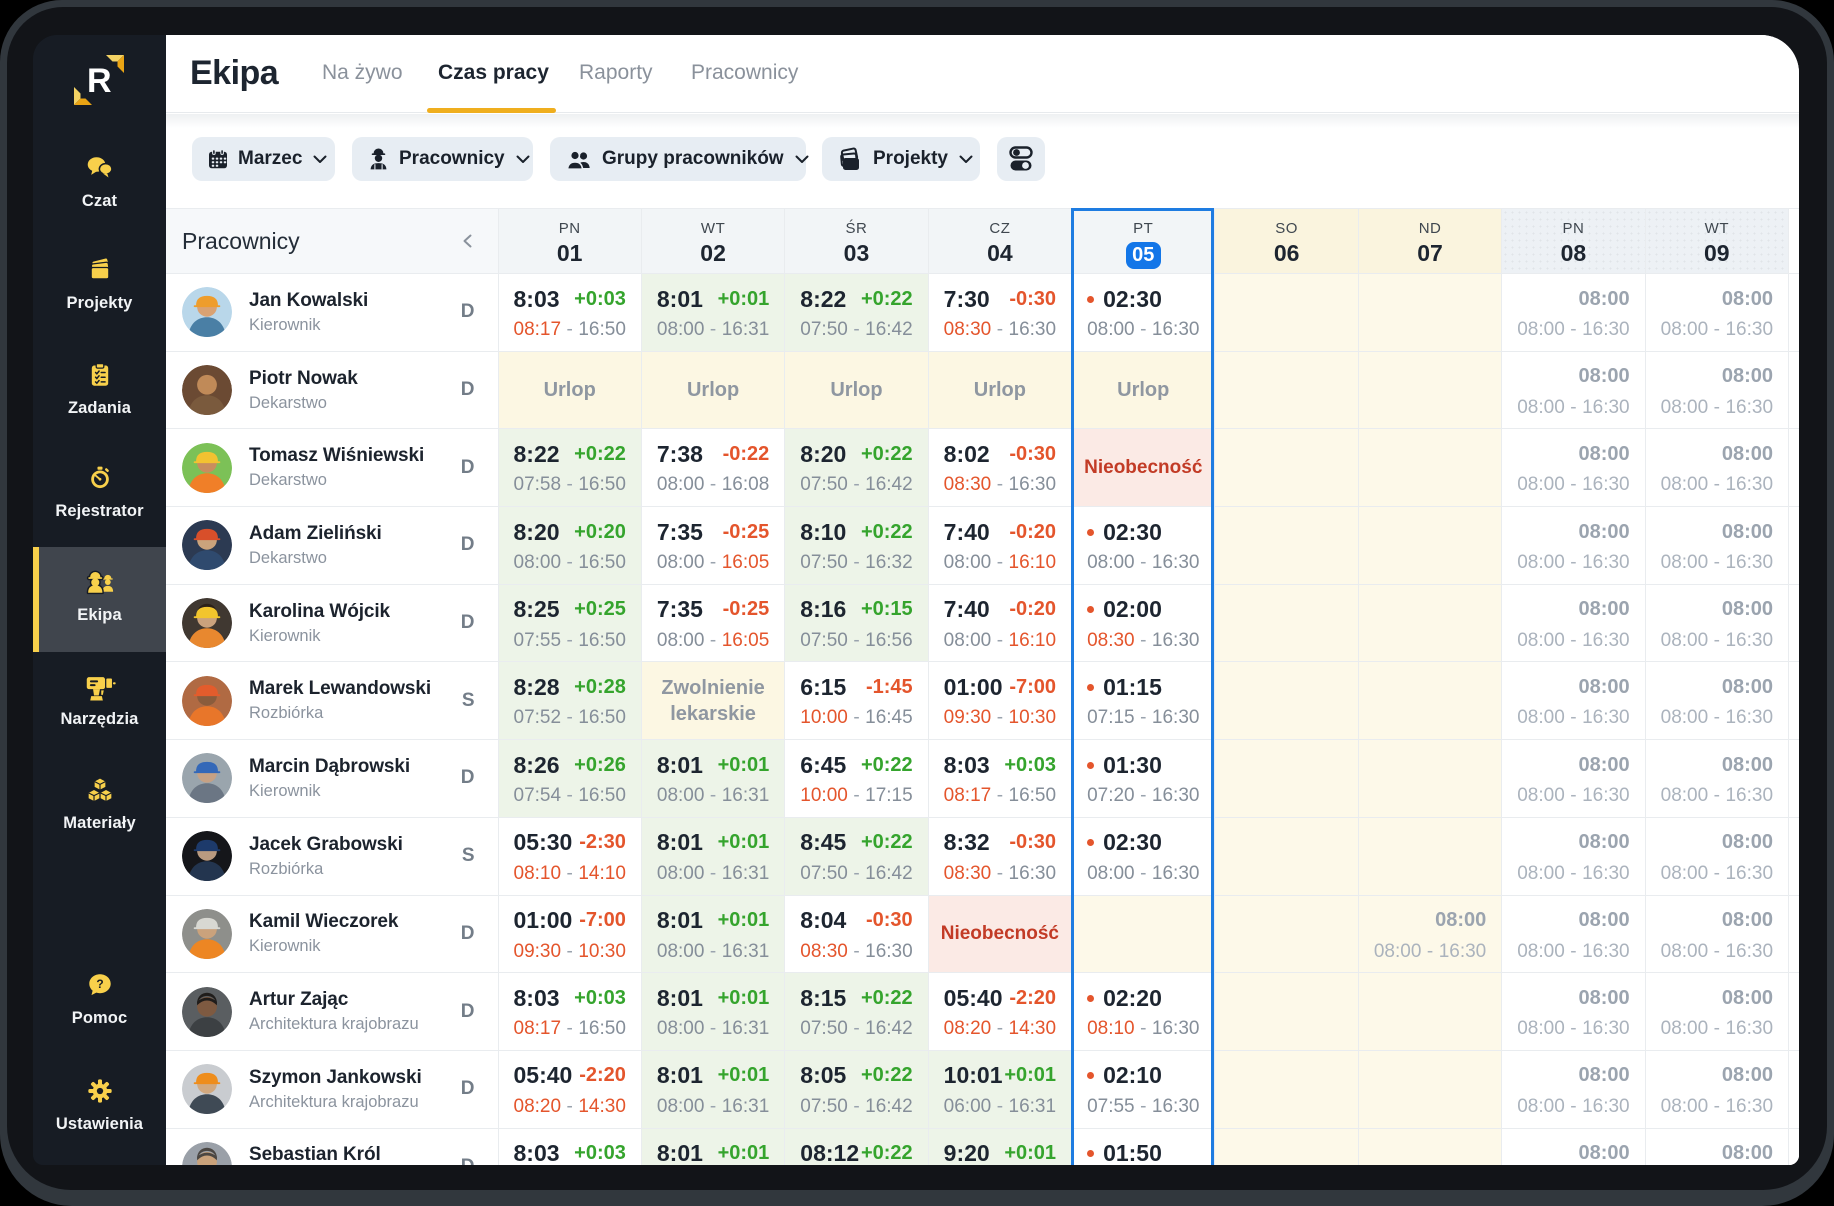 This screenshot has height=1206, width=1834. Describe the element at coordinates (99, 81) in the screenshot. I see `svg-text: R` at that location.